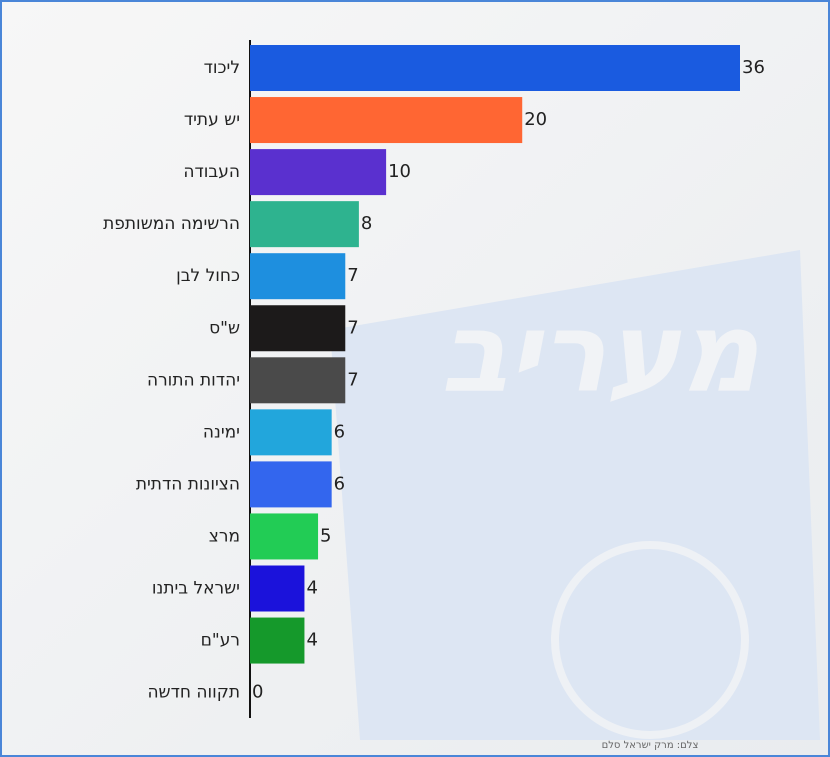 This screenshot has height=757, width=830. Describe the element at coordinates (650, 640) in the screenshot. I see `emblem` at that location.